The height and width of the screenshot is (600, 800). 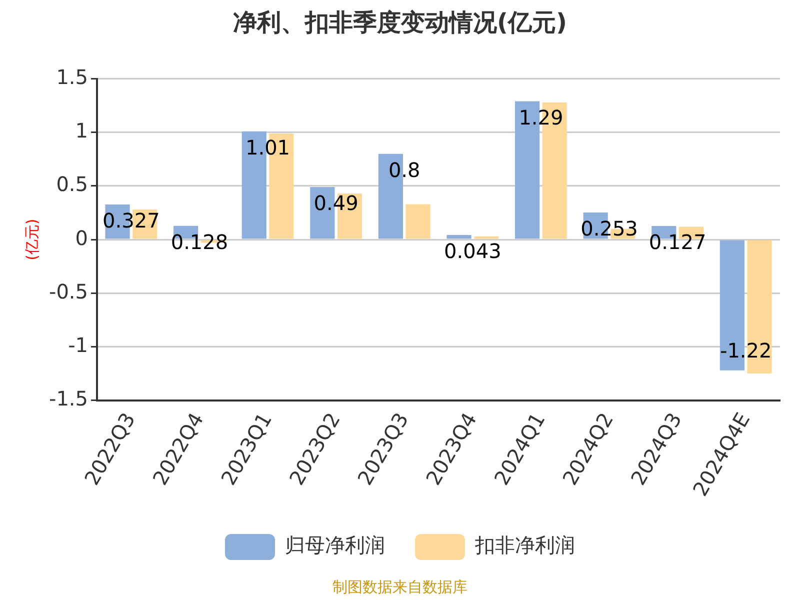 I want to click on y-tick-label: 1.5, so click(x=72, y=77).